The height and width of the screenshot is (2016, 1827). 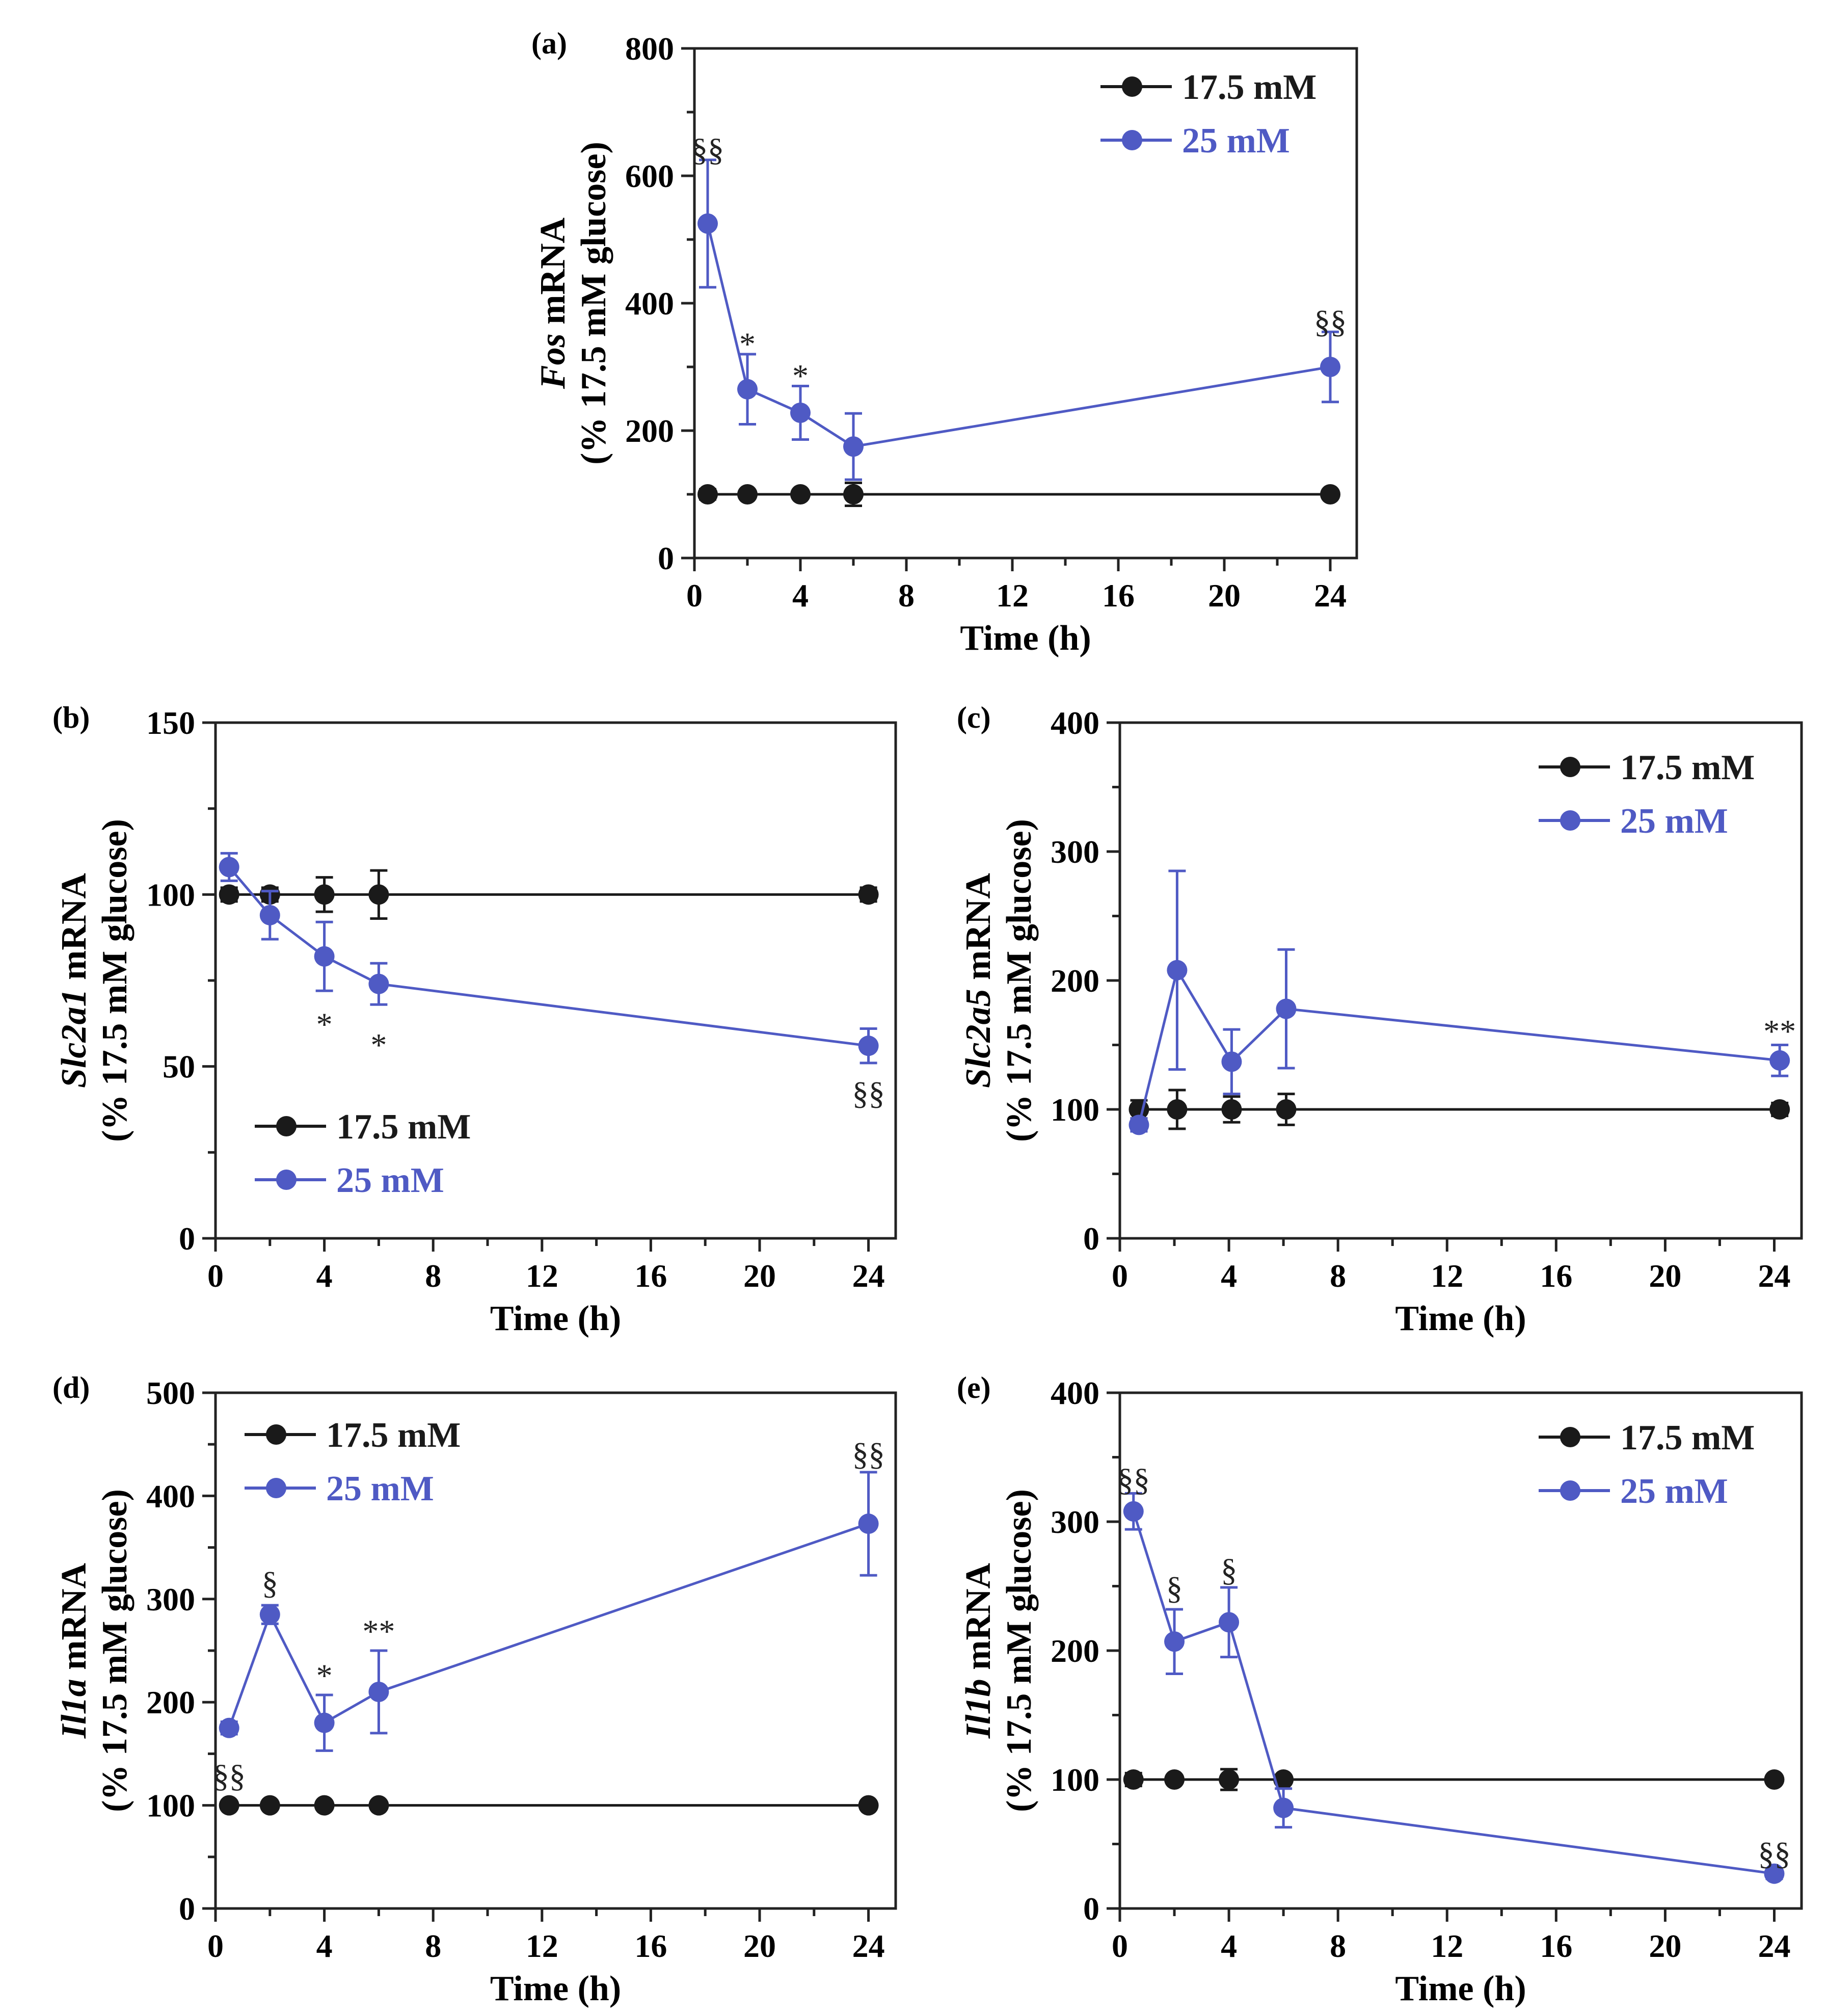 I want to click on significance-marker: **, so click(x=1779, y=1031).